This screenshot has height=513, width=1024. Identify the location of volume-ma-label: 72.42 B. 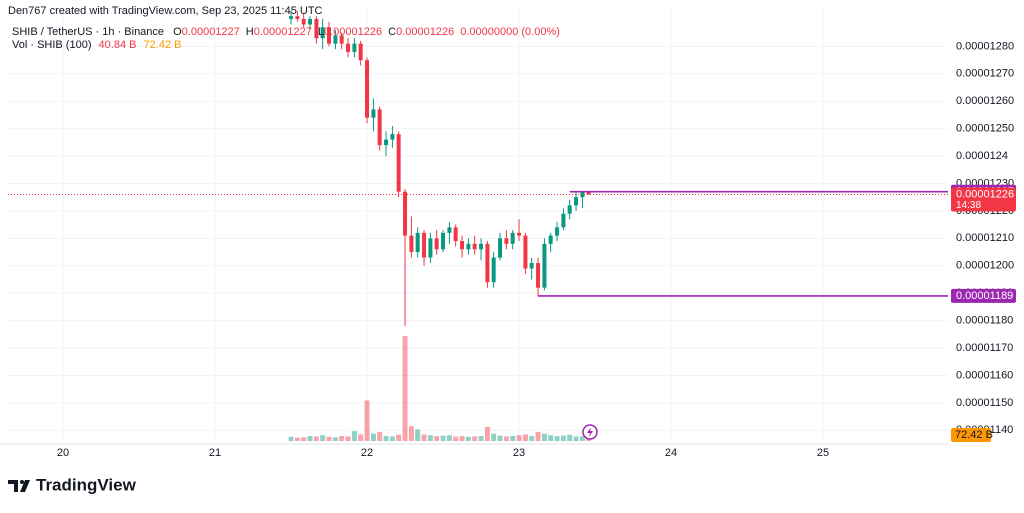
(974, 435).